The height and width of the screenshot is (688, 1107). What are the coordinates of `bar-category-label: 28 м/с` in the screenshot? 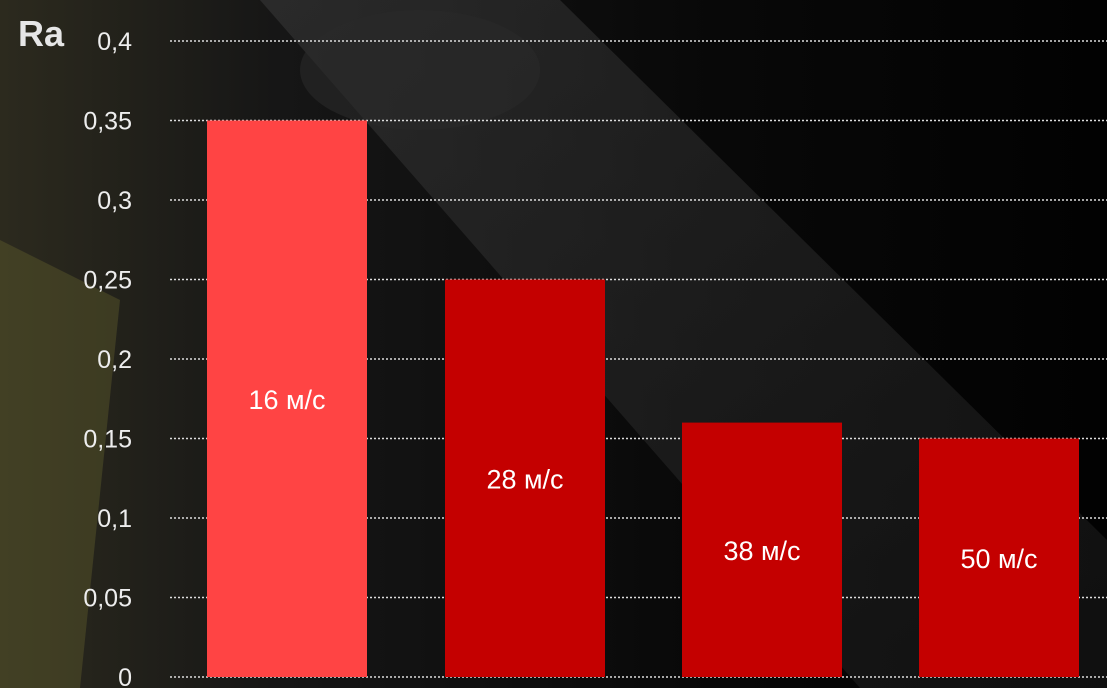 It's located at (524, 479).